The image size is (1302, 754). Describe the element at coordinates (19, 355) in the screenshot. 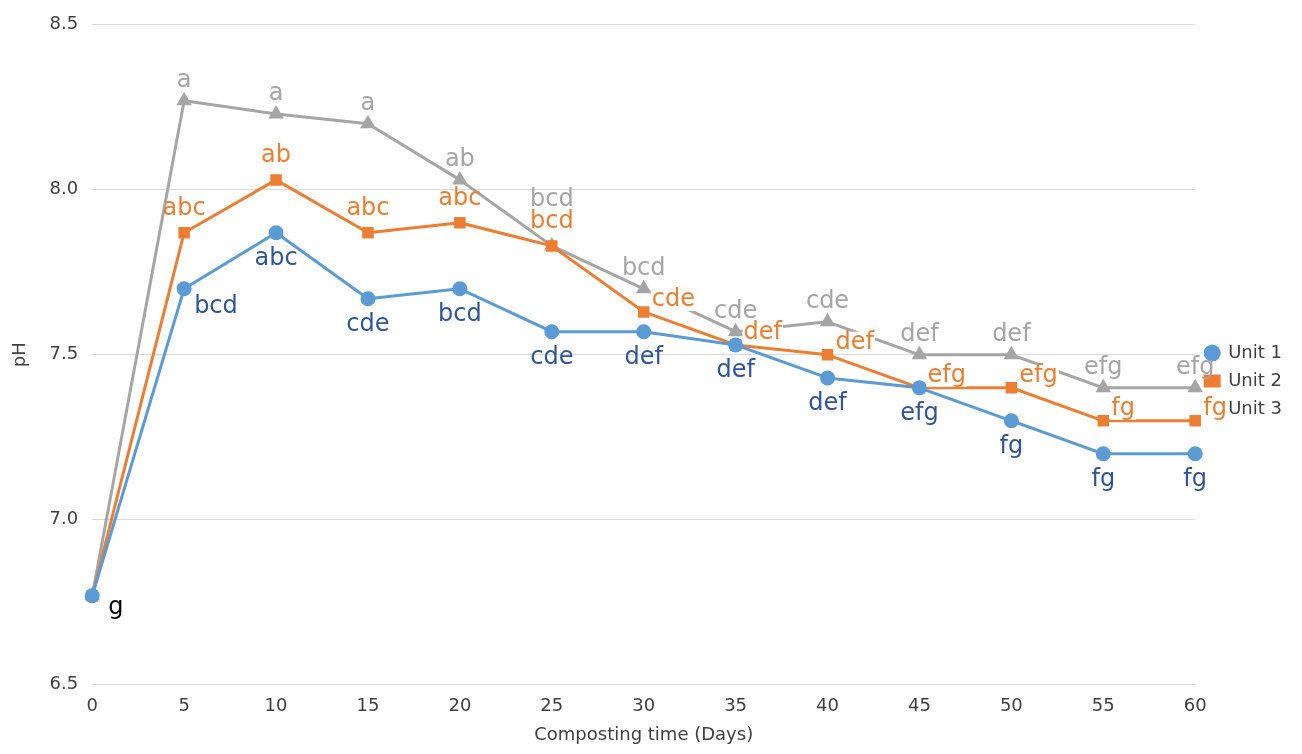

I see `y-axis-title: pH` at that location.